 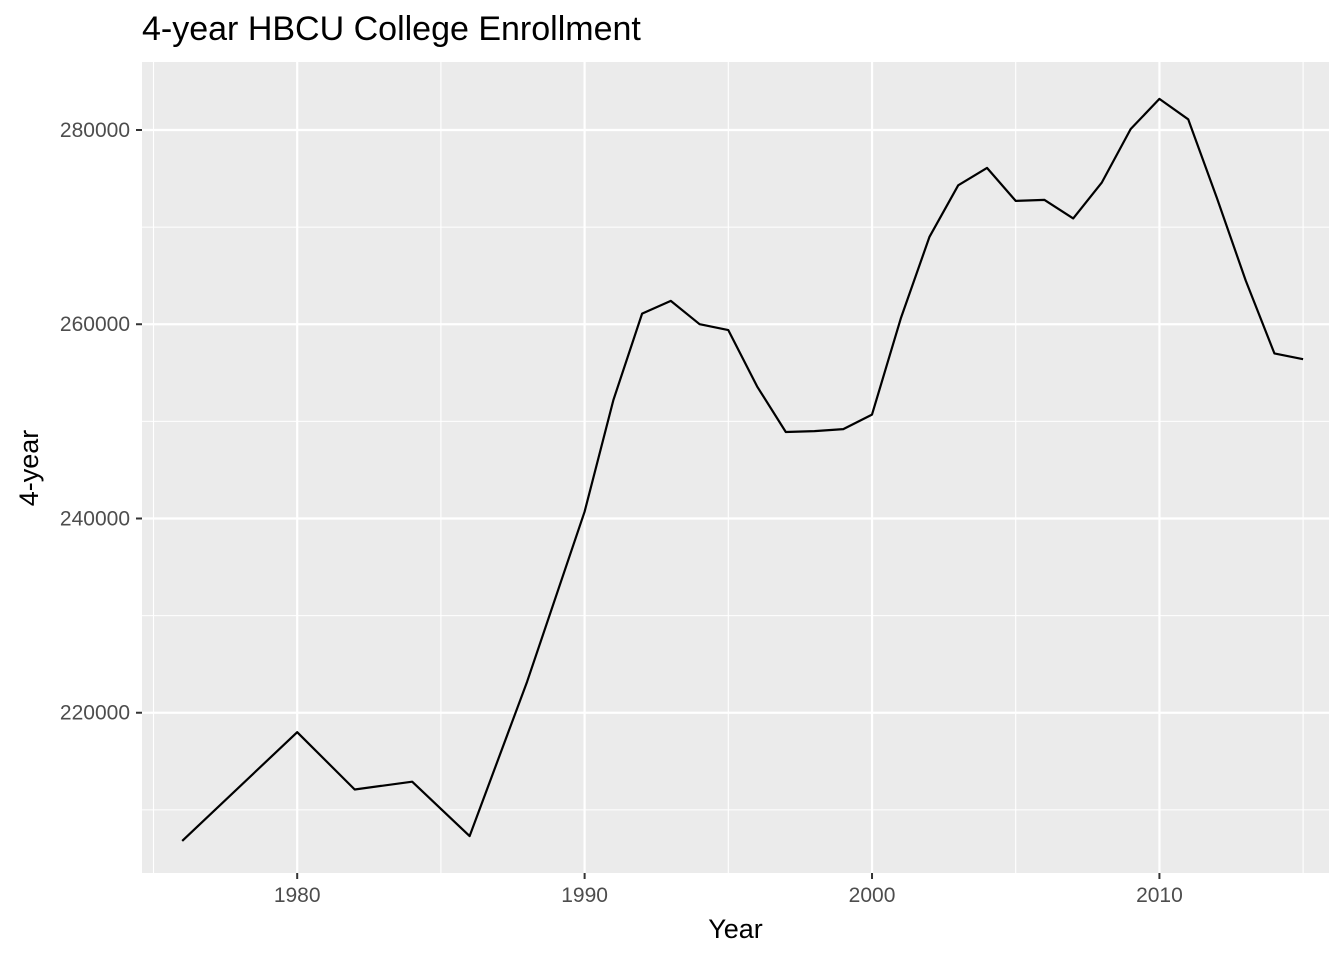 What do you see at coordinates (735, 929) in the screenshot?
I see `x-axis-title: Year` at bounding box center [735, 929].